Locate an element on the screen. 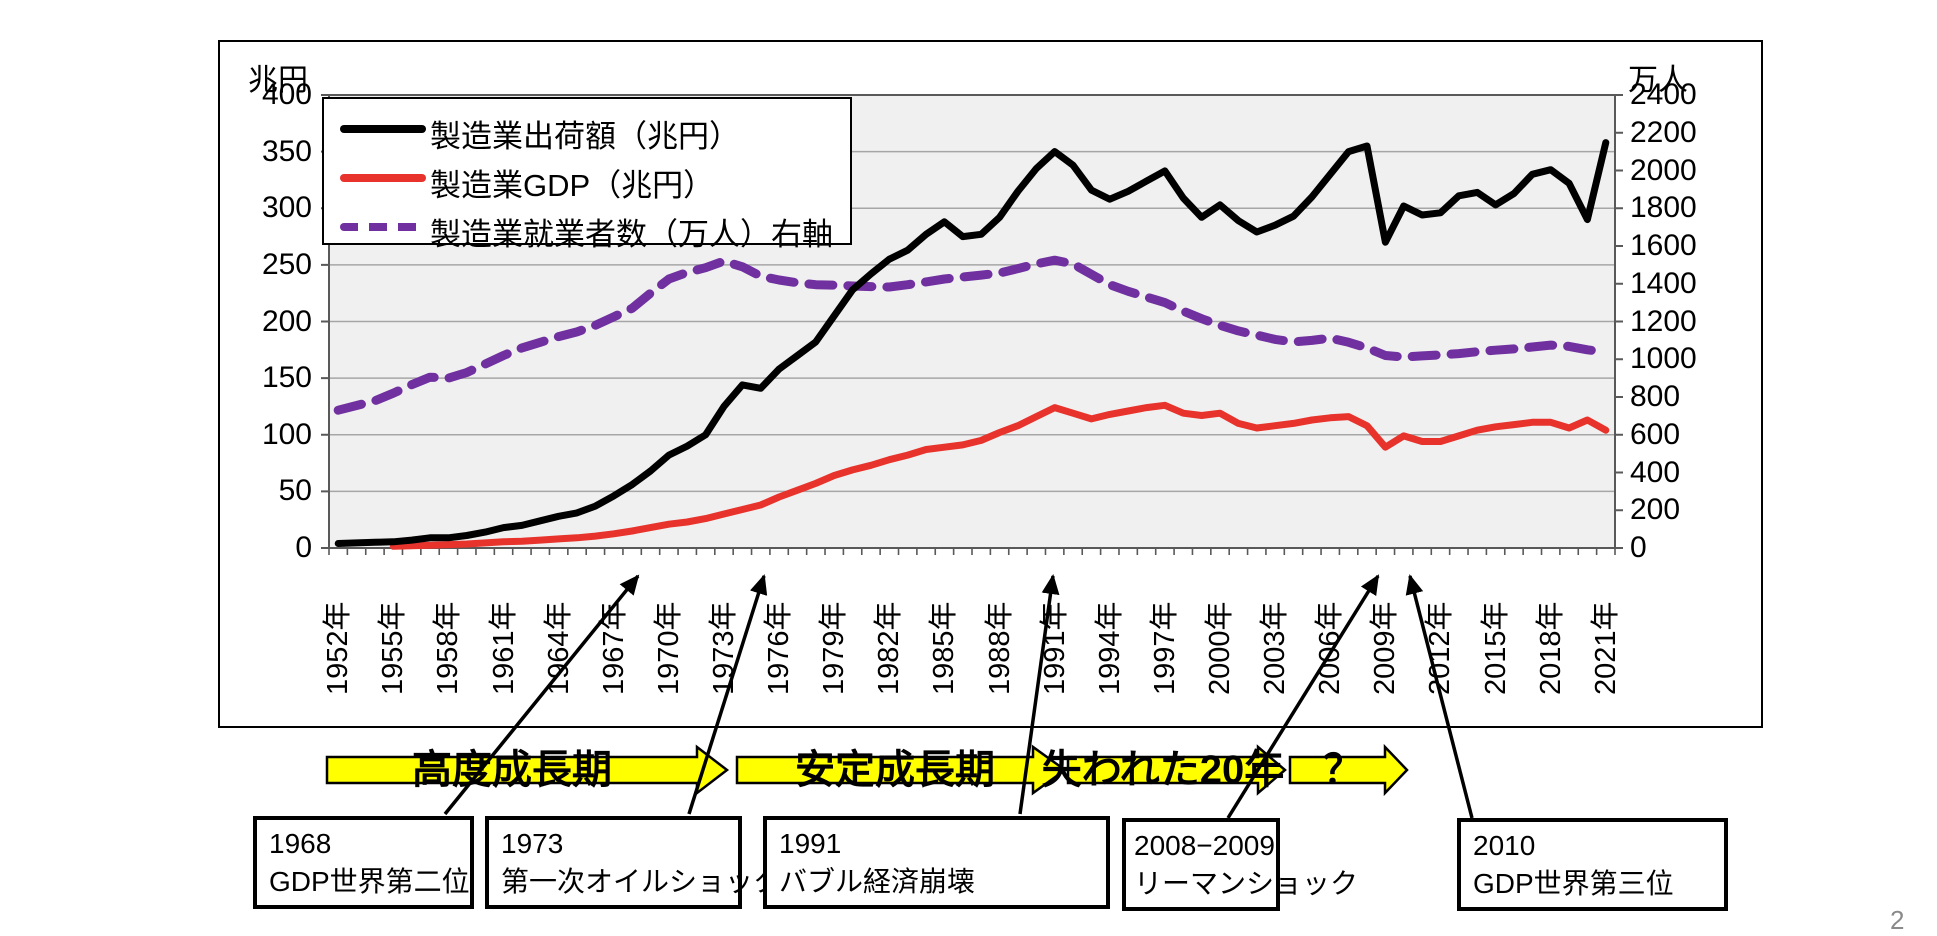 The height and width of the screenshot is (936, 1937). x-axis-tick-label: 1994年 is located at coordinates (1109, 648).